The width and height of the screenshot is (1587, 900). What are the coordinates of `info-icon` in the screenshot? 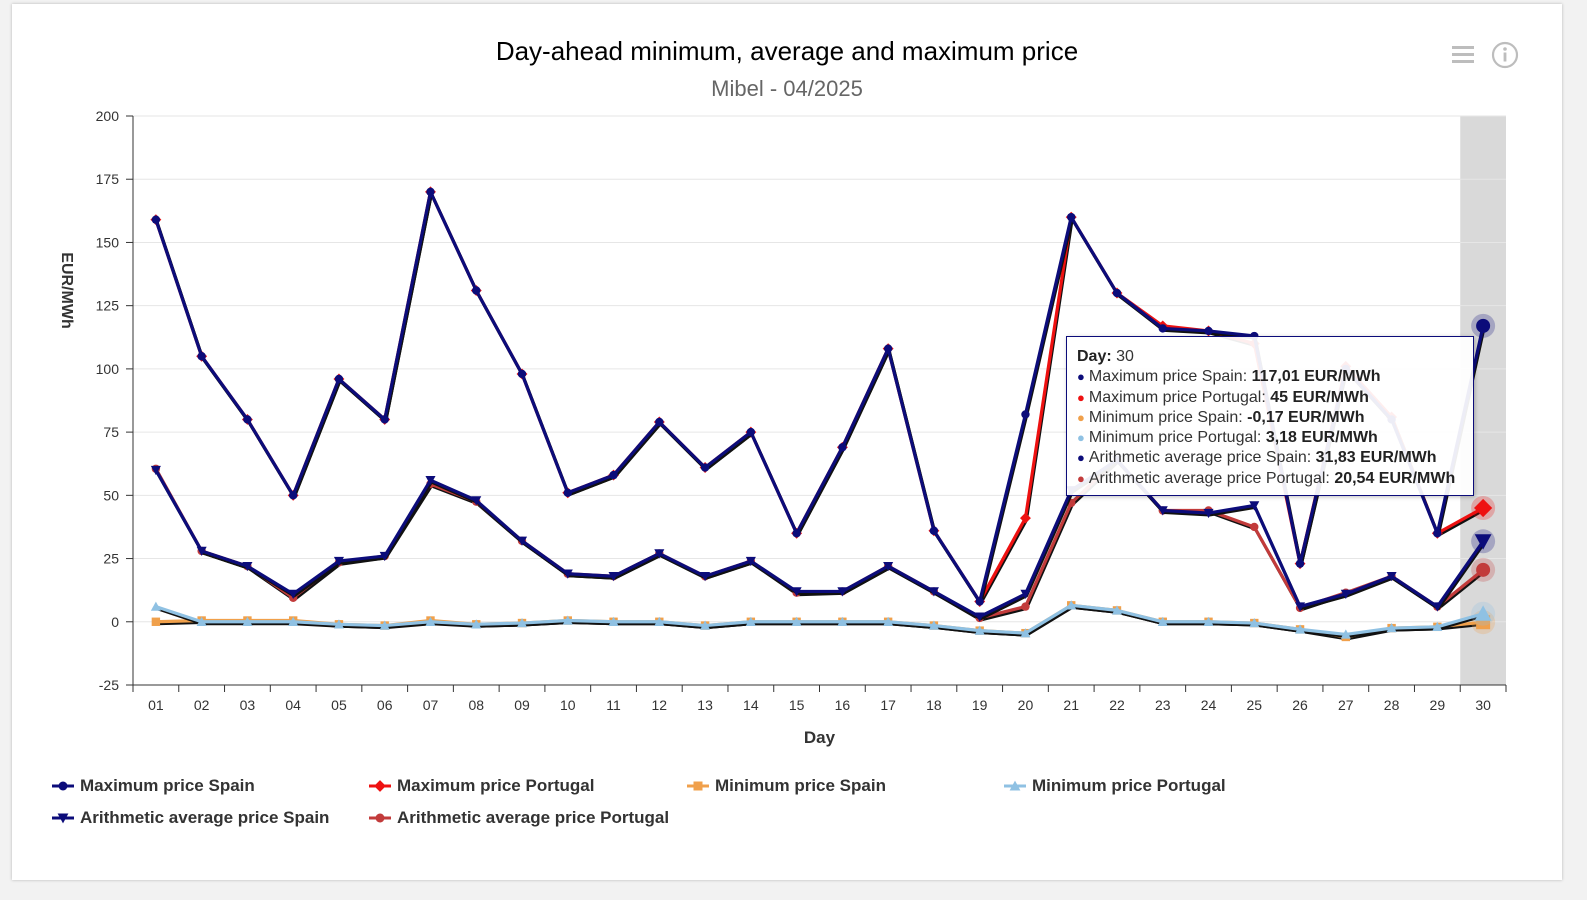 It's located at (1505, 55).